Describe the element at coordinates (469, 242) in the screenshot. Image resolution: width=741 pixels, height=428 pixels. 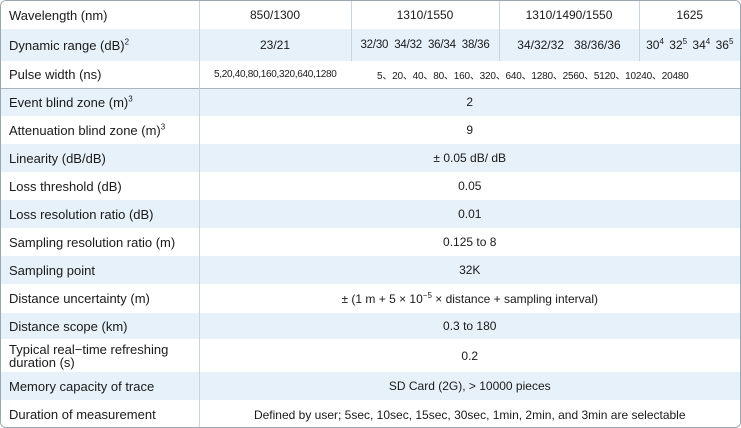
I see `value-sampling-resolution: 0.125 to 8` at that location.